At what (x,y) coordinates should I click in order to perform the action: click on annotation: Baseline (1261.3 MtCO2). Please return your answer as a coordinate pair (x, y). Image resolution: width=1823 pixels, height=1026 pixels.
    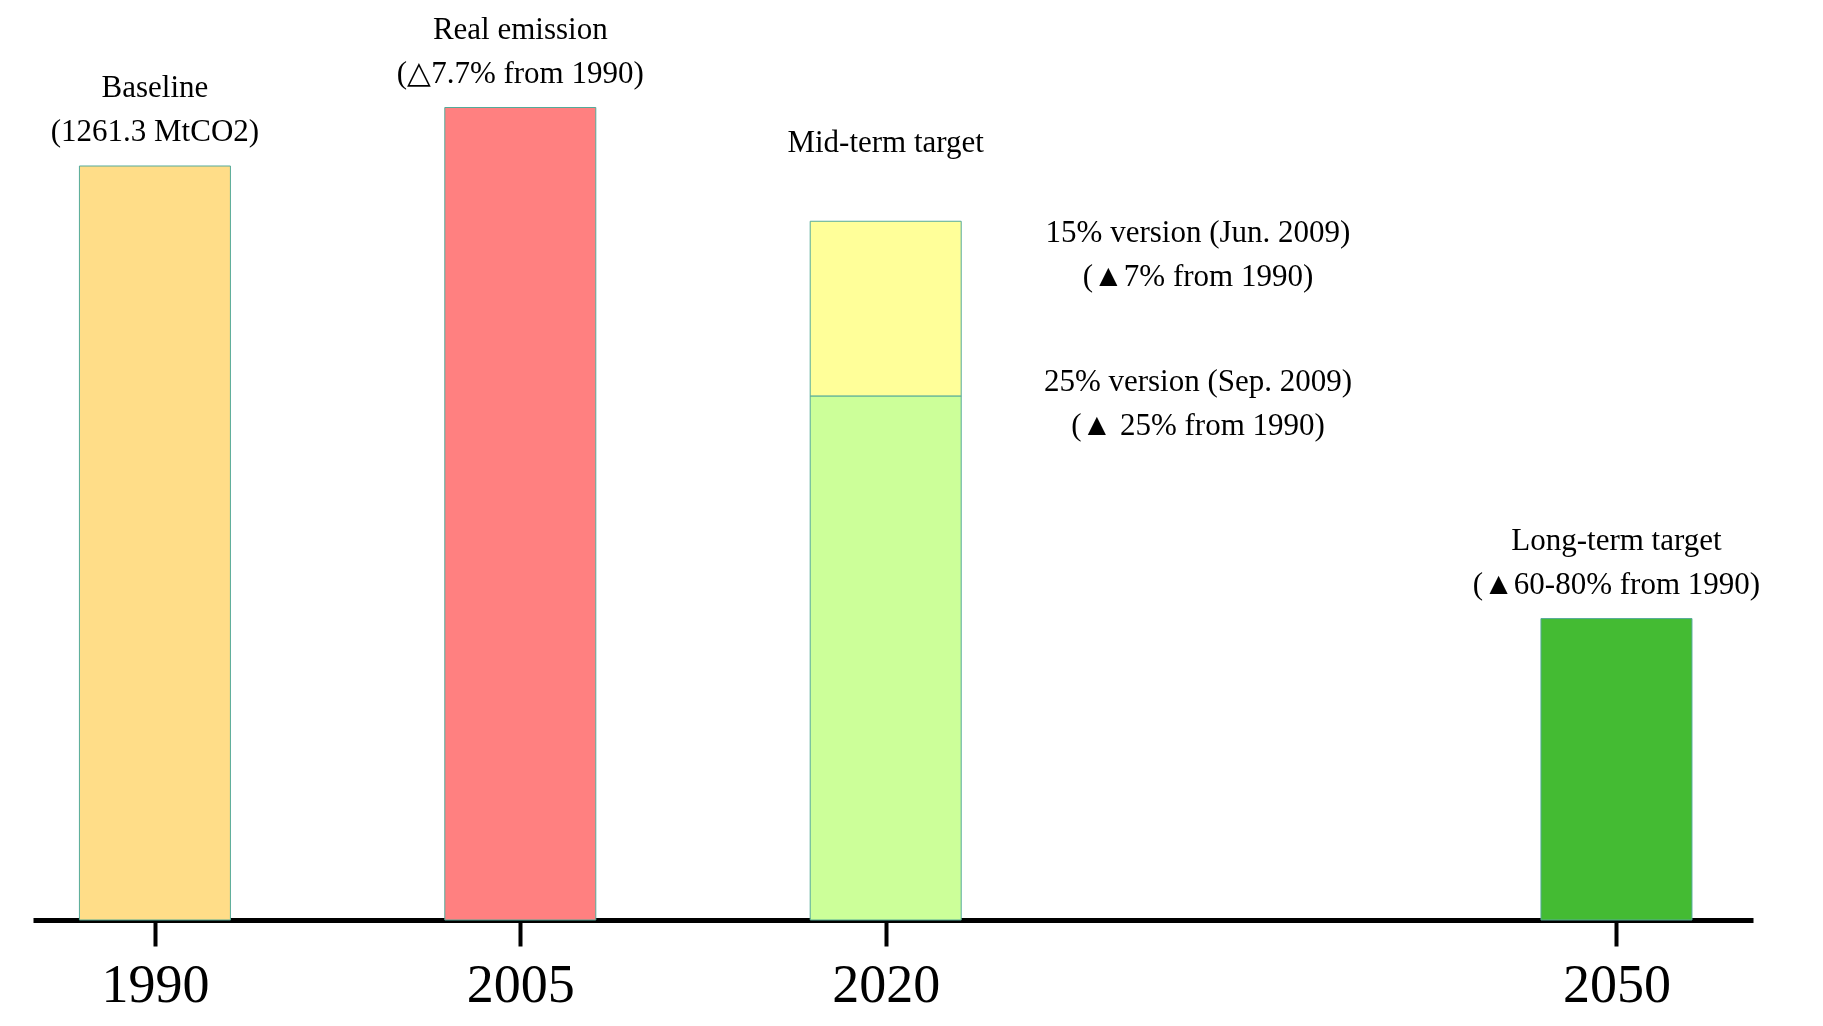
    Looking at the image, I should click on (155, 108).